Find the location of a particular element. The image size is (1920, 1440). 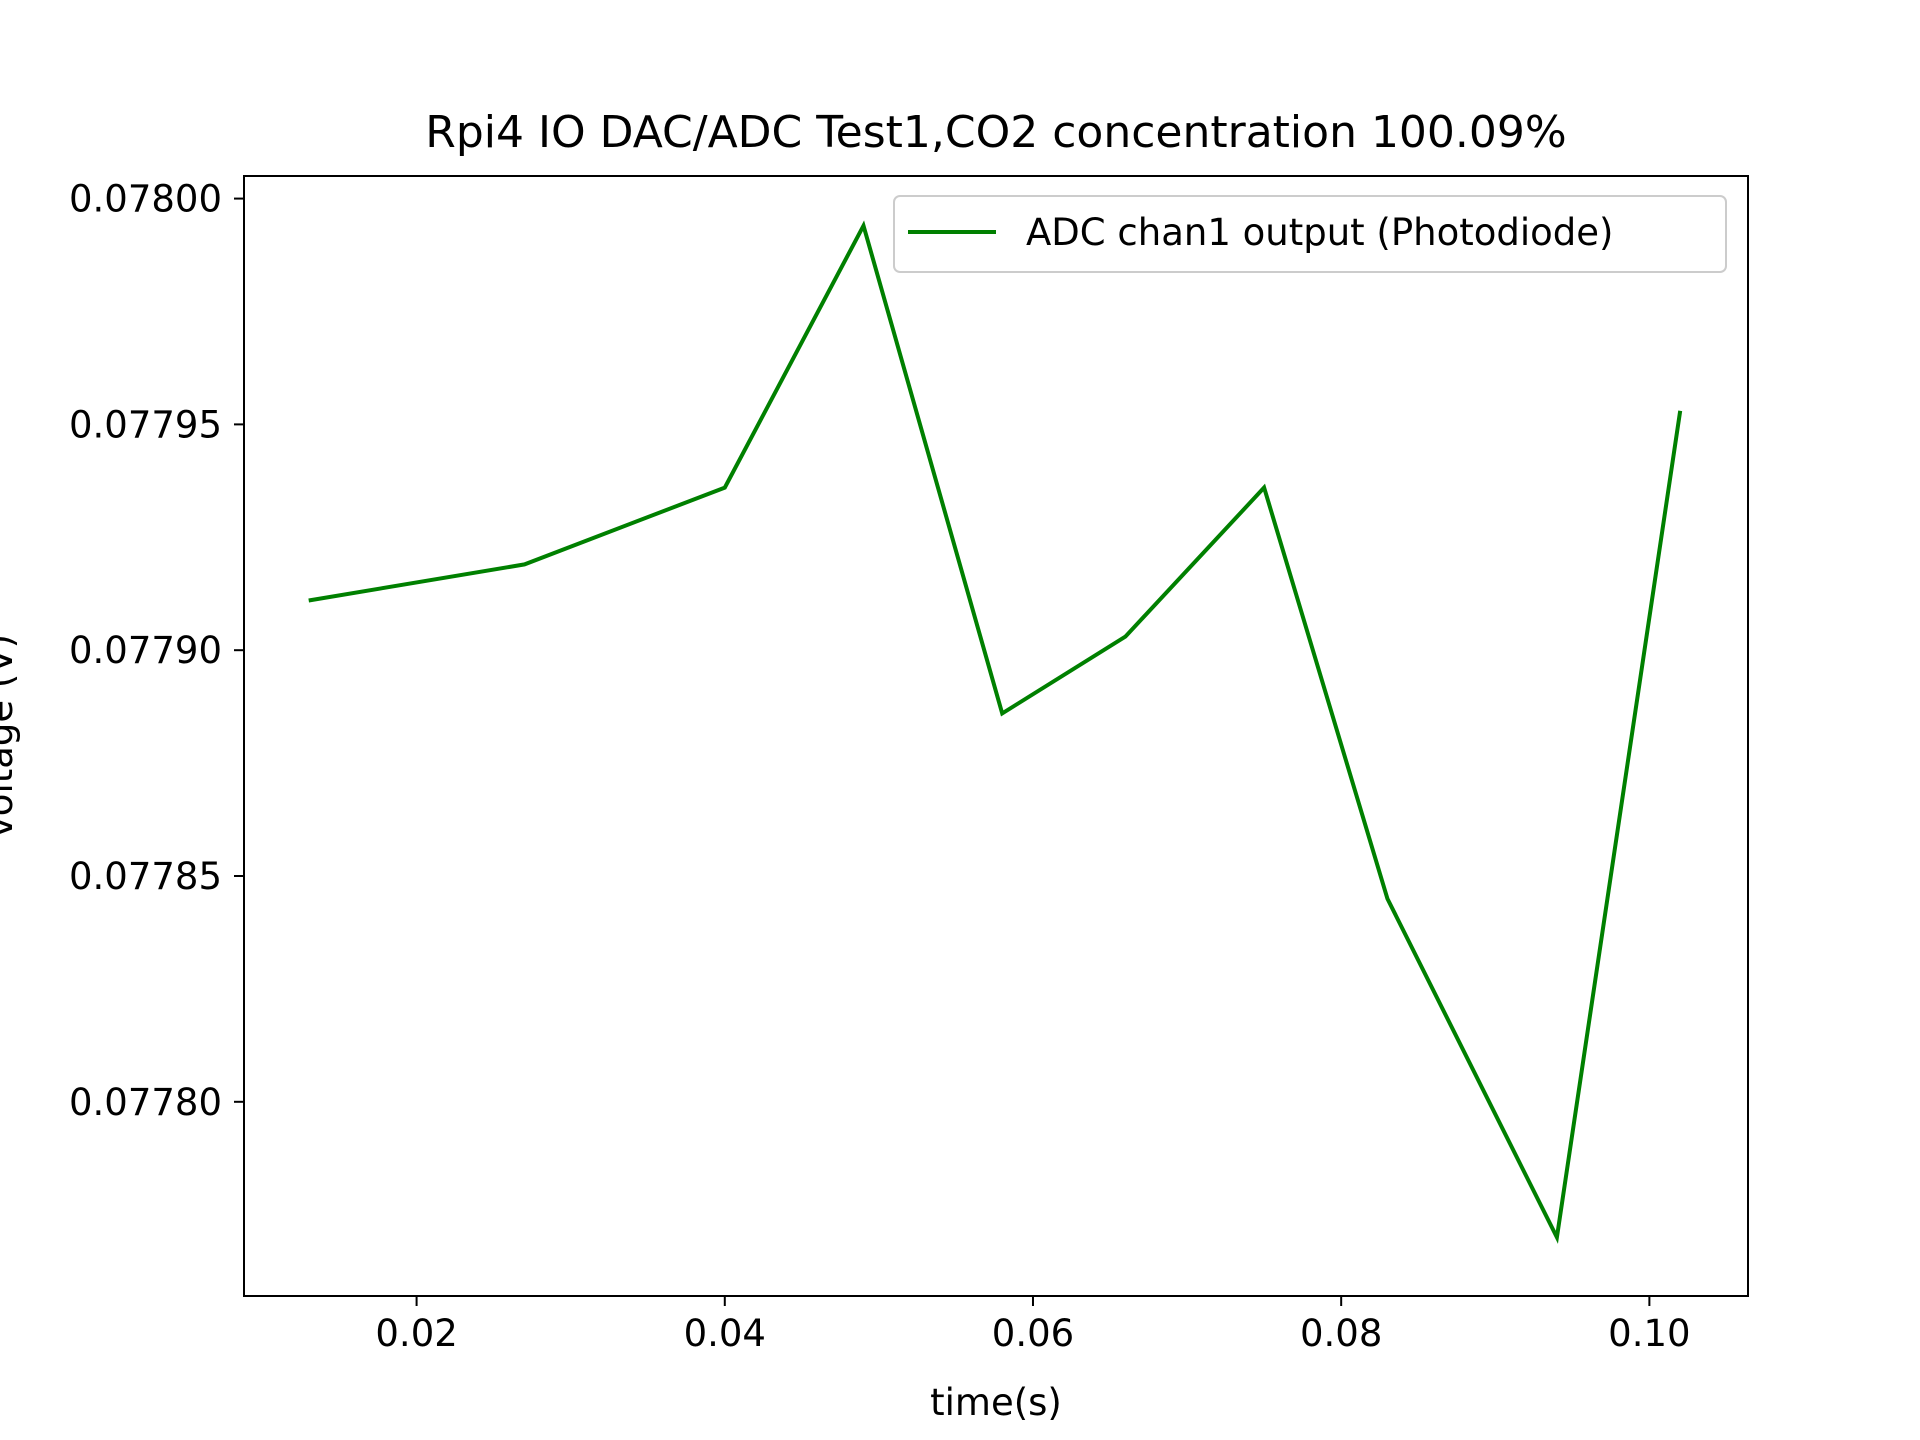

legend-box is located at coordinates (1310, 234).